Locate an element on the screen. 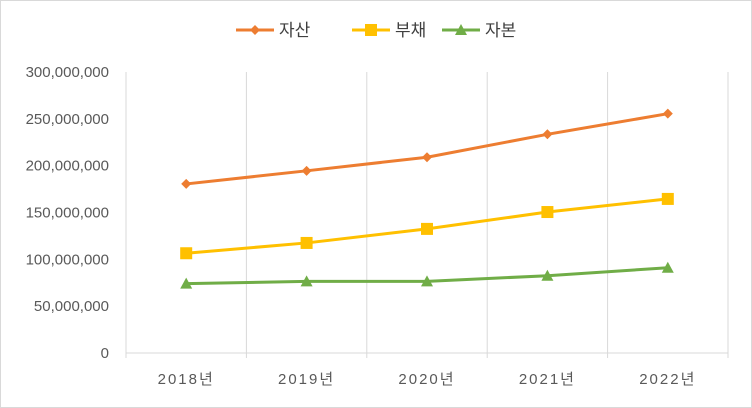  x-tick-labels: 2018년 2019년 2020년 2021년 2022년 is located at coordinates (427, 379).